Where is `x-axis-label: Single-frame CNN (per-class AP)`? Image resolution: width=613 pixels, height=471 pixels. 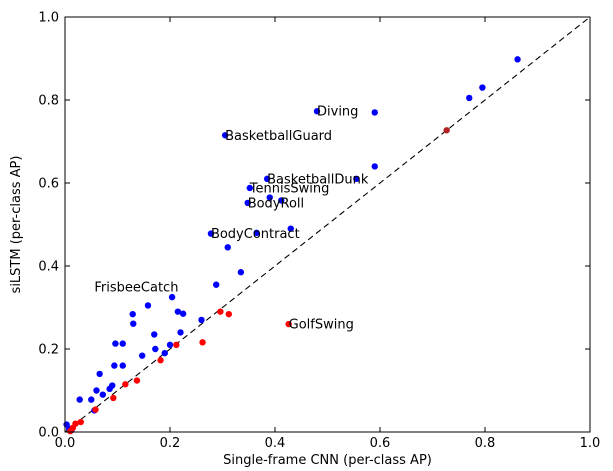 x-axis-label: Single-frame CNN (per-class AP) is located at coordinates (327, 460).